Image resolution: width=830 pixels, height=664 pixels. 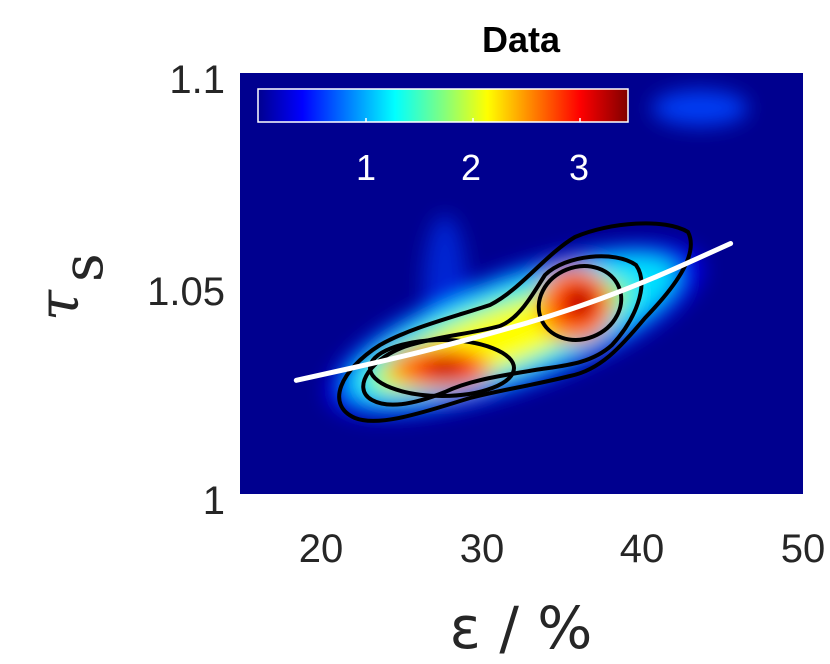 What do you see at coordinates (71, 287) in the screenshot?
I see `y-axis-label: τ s` at bounding box center [71, 287].